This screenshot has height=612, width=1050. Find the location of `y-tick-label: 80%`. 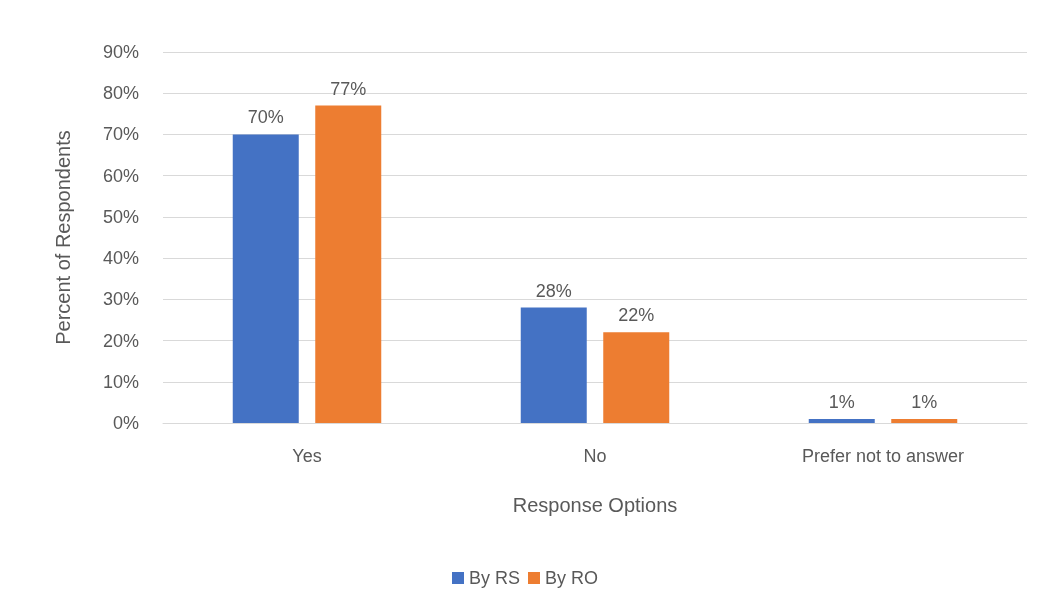

y-tick-label: 80% is located at coordinates (120, 93).